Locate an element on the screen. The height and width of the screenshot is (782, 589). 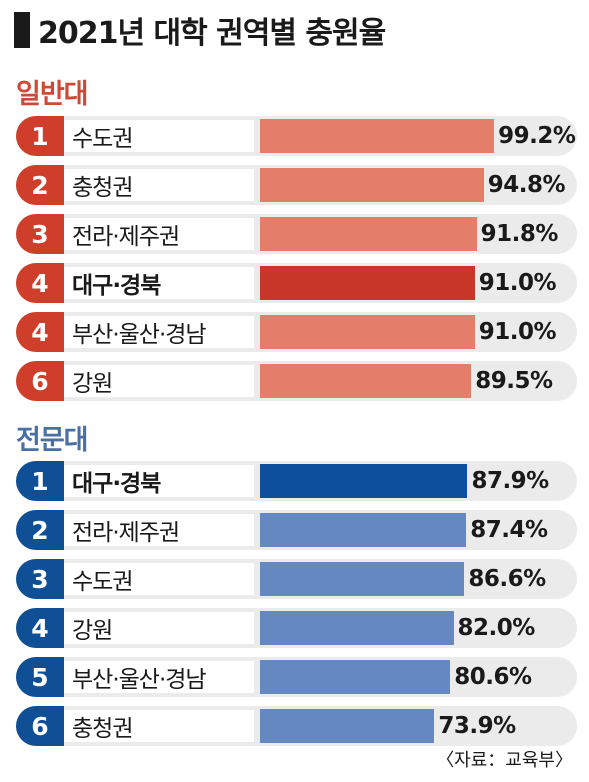
college-row: 1 대구·경북 87.9% is located at coordinates (296, 481).